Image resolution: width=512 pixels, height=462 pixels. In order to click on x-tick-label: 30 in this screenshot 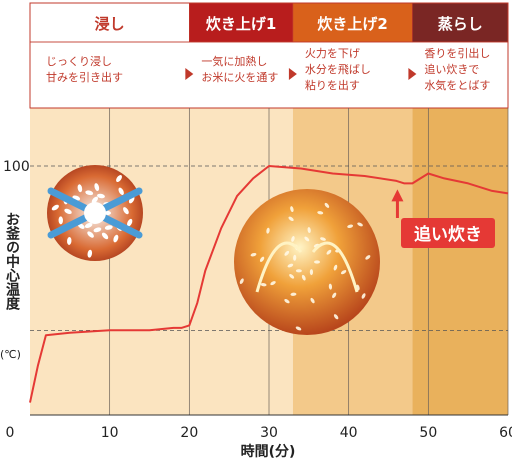, I will do `click(269, 433)`.